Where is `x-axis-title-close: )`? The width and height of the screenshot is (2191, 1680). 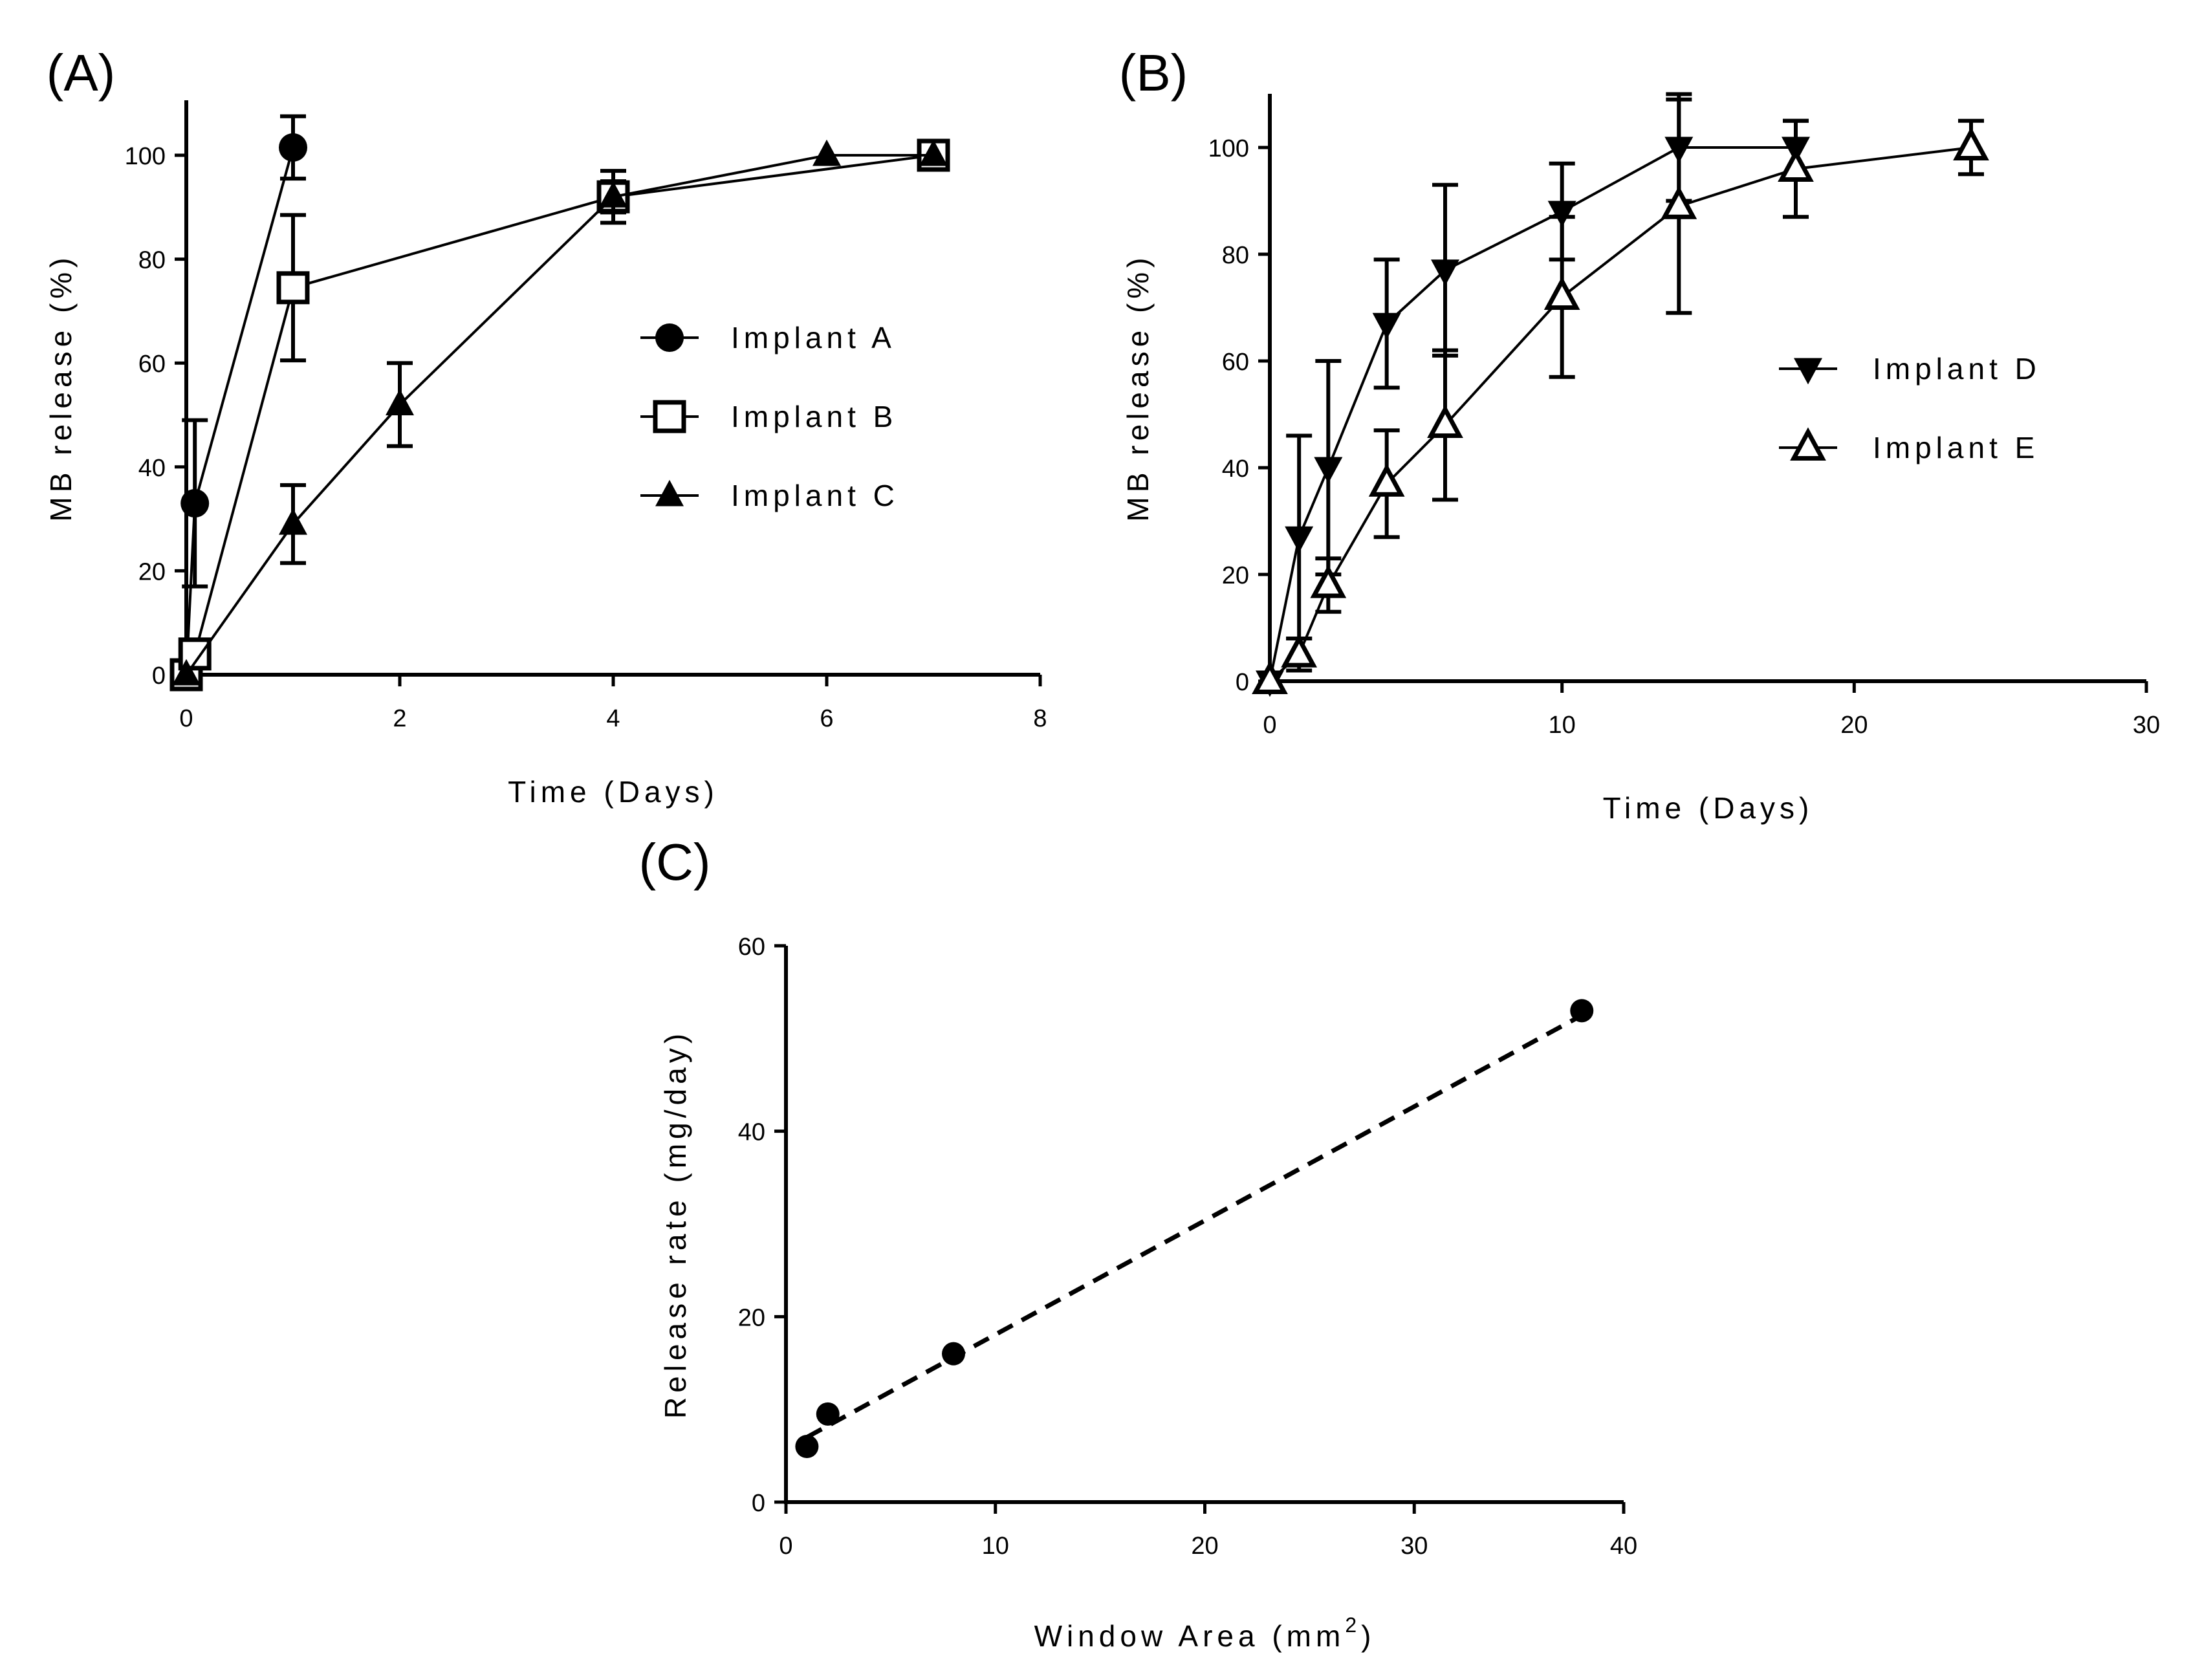 x-axis-title-close: ) is located at coordinates (1368, 1636).